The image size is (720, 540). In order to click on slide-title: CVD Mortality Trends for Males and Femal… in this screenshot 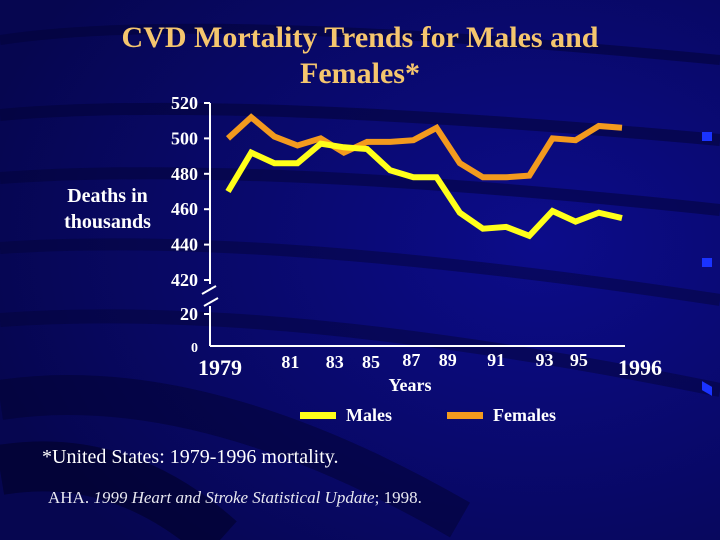, I will do `click(360, 55)`.